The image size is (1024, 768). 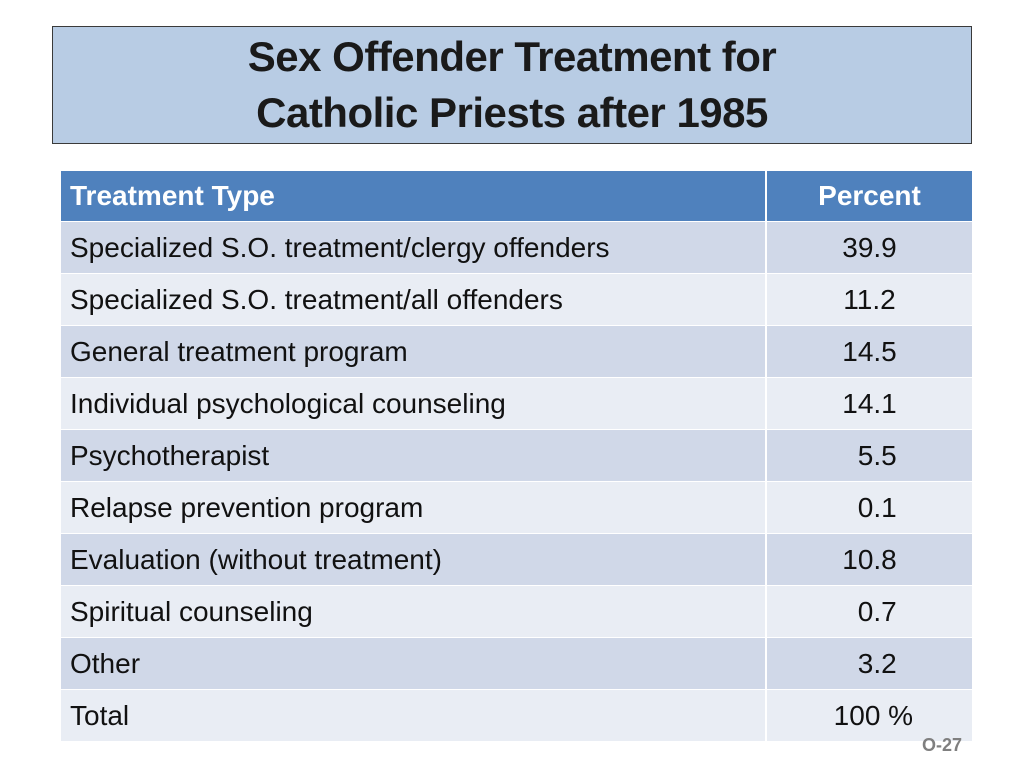 I want to click on percent-cell: 39.9, so click(x=869, y=247).